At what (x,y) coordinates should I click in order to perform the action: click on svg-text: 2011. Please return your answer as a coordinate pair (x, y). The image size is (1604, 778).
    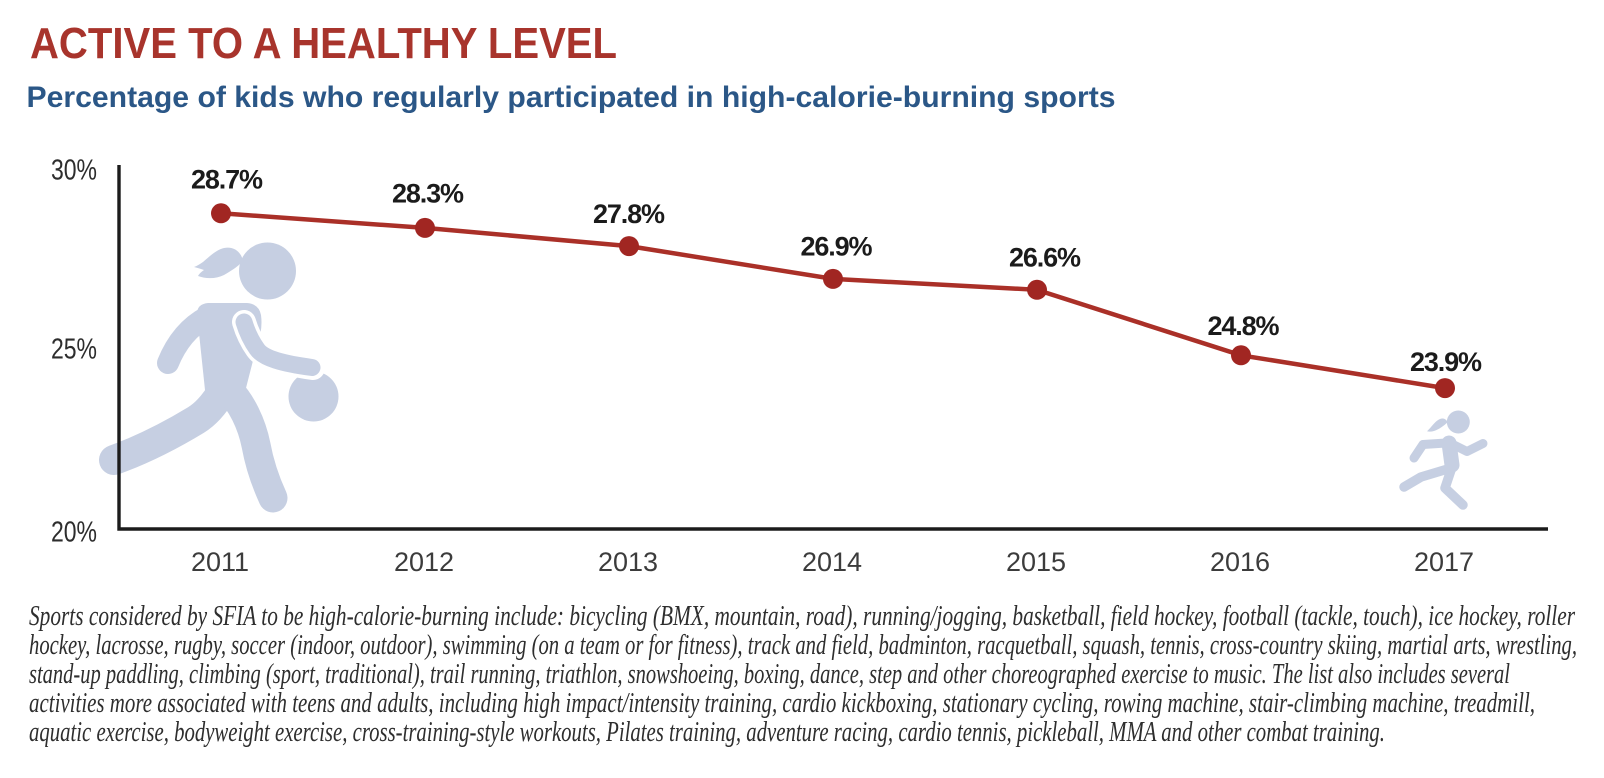
    Looking at the image, I should click on (220, 562).